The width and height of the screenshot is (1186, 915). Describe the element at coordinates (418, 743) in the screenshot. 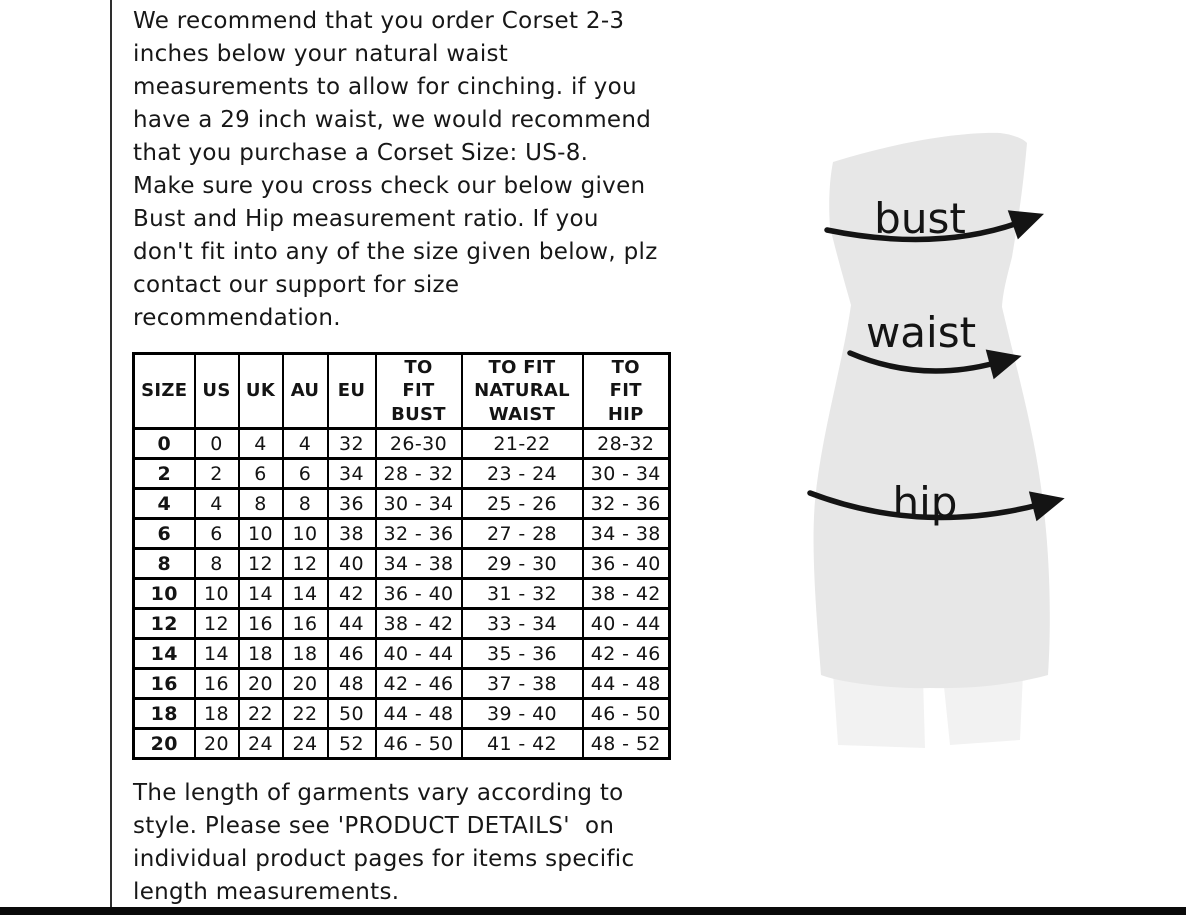

I see `cell-to-fit-bust: 46 - 50` at that location.